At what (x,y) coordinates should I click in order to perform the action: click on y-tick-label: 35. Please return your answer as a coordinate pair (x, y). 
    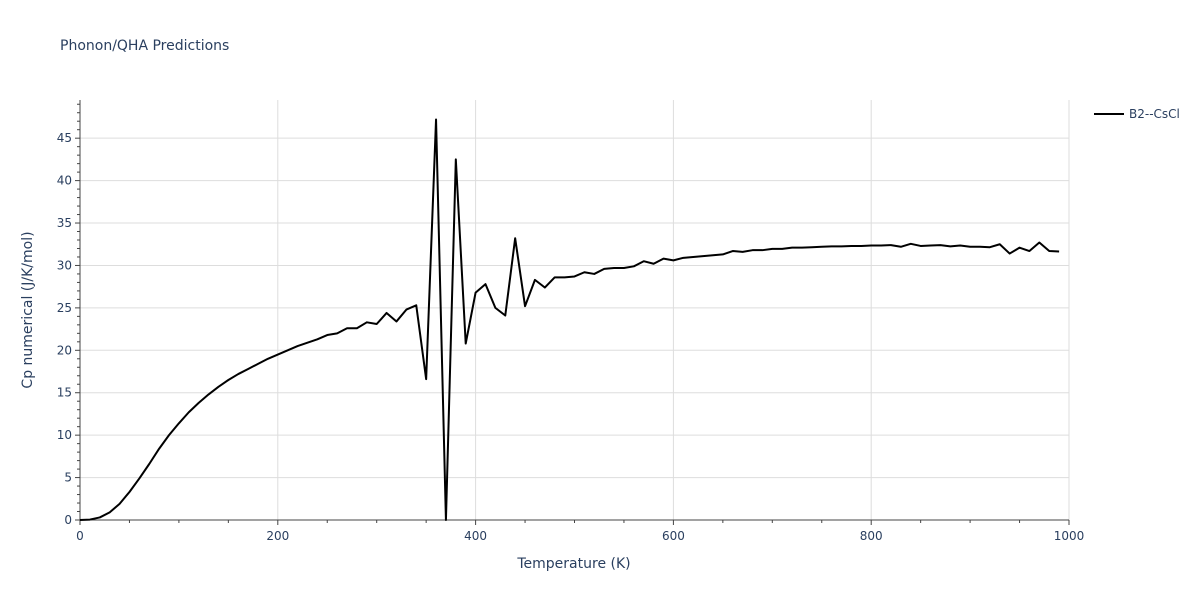
    Looking at the image, I should click on (64, 223).